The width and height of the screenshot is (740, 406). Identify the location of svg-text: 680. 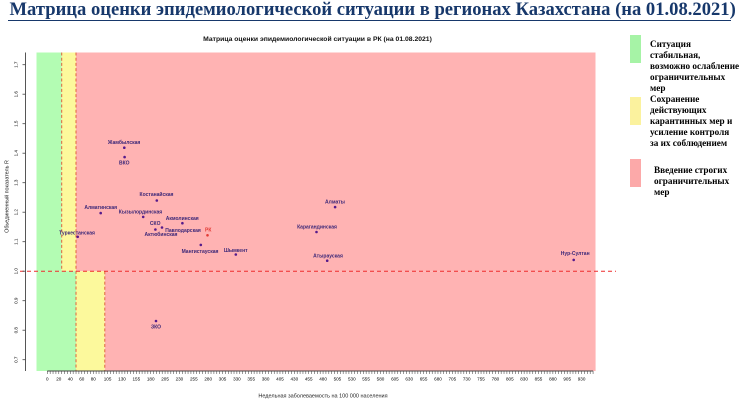
(438, 379).